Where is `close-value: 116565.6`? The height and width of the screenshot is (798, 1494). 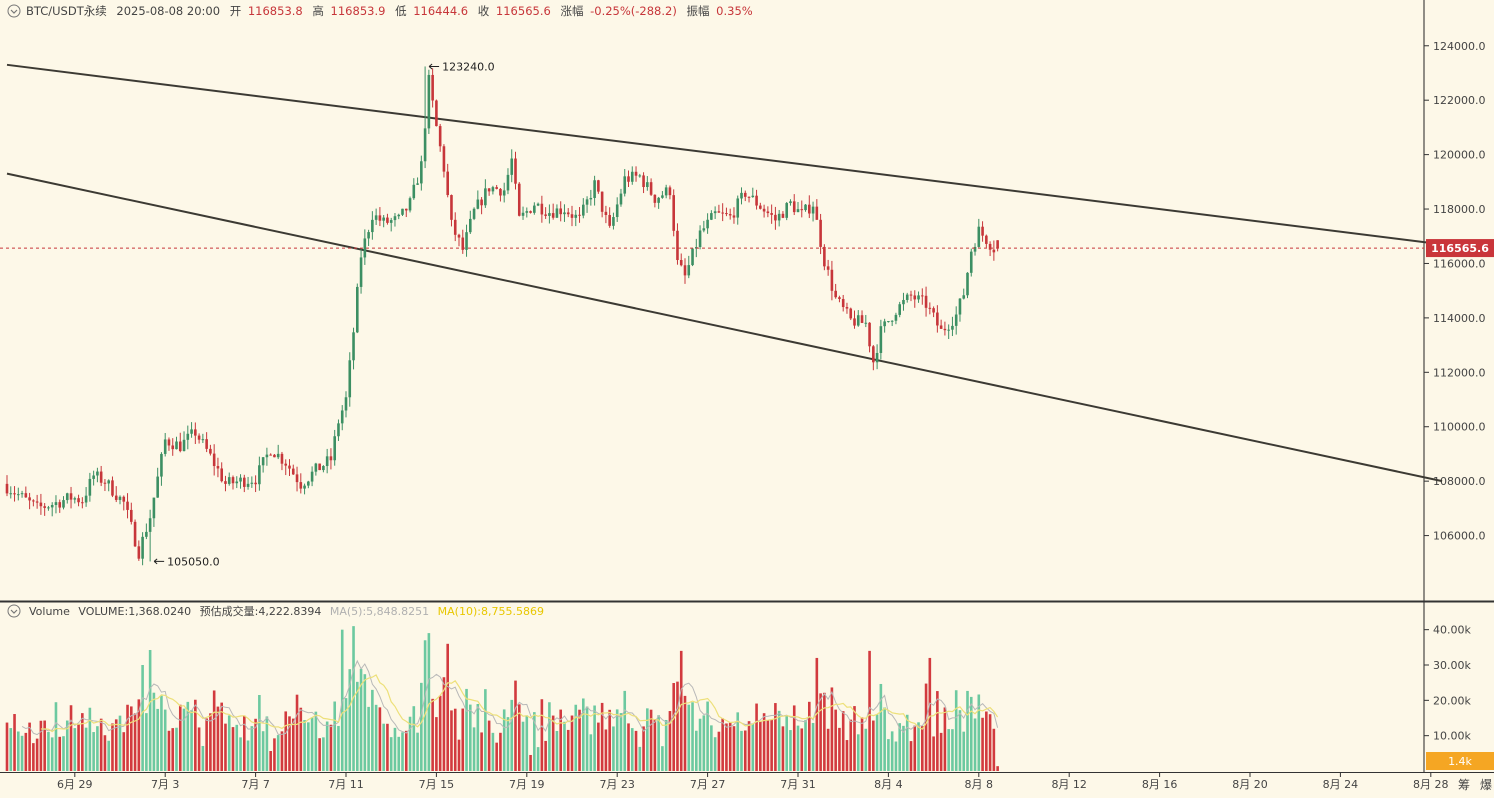
close-value: 116565.6 is located at coordinates (523, 11).